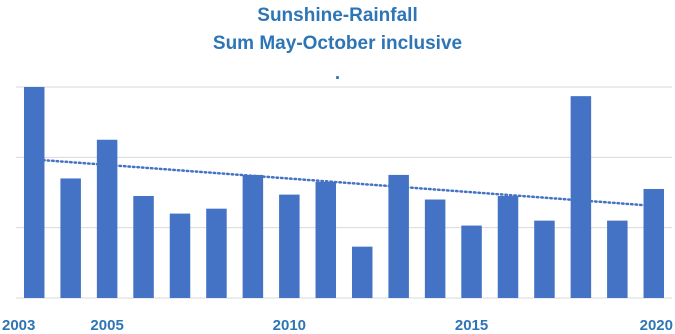  I want to click on x-tick-label-2005: 2005, so click(106, 325).